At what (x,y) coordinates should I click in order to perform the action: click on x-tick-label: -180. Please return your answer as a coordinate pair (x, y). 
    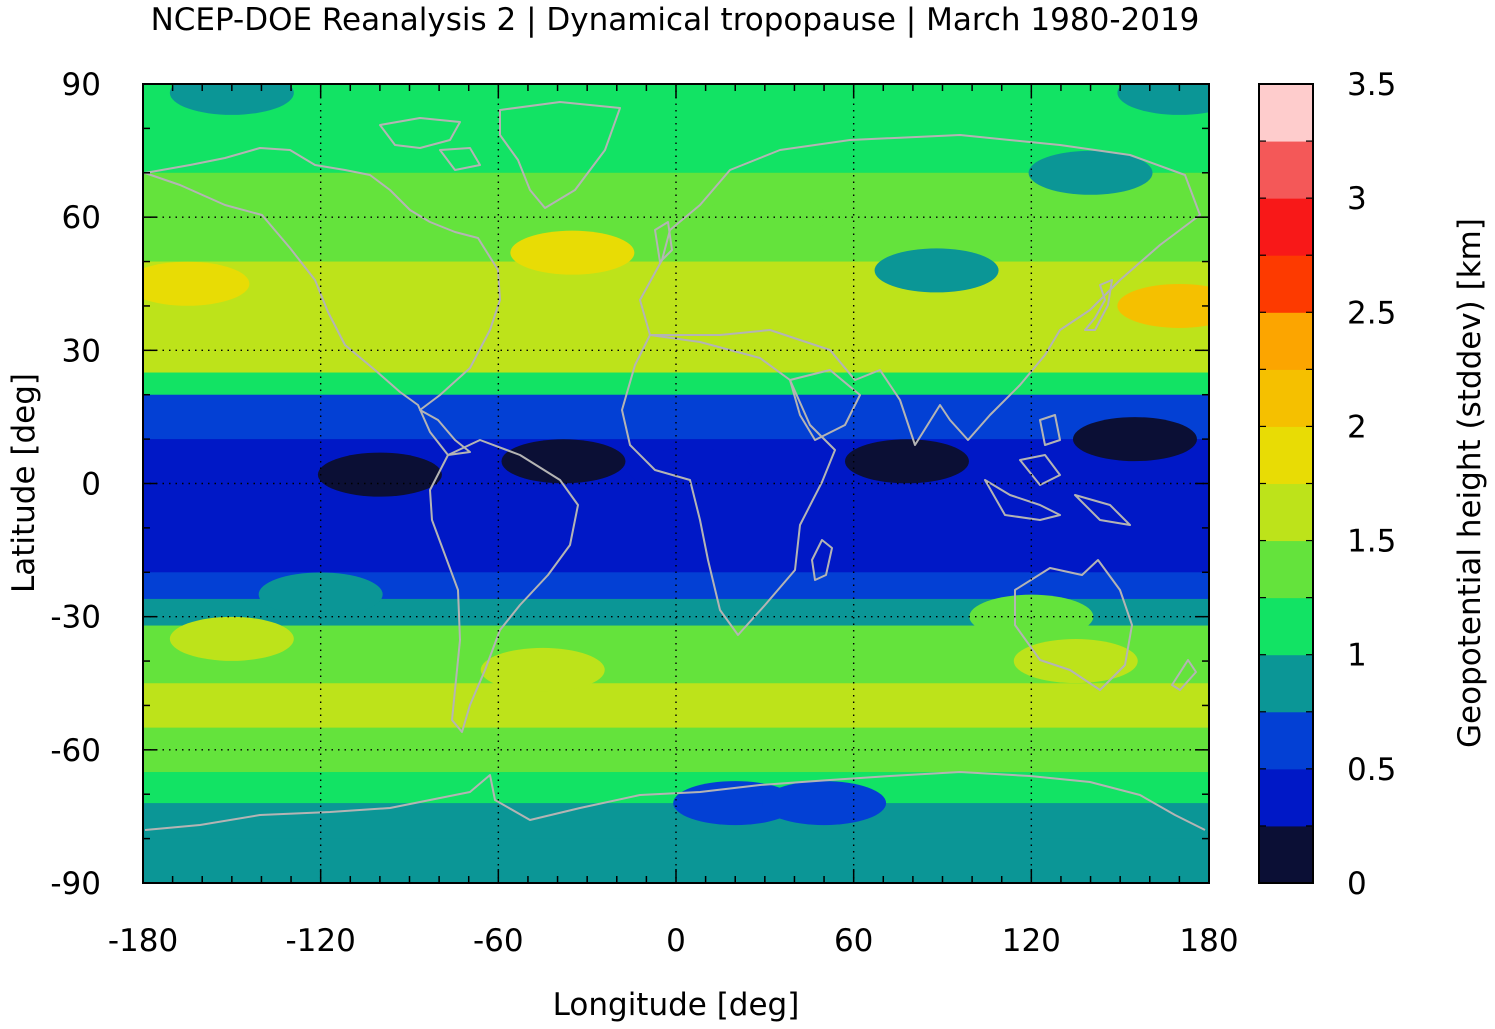
    Looking at the image, I should click on (143, 941).